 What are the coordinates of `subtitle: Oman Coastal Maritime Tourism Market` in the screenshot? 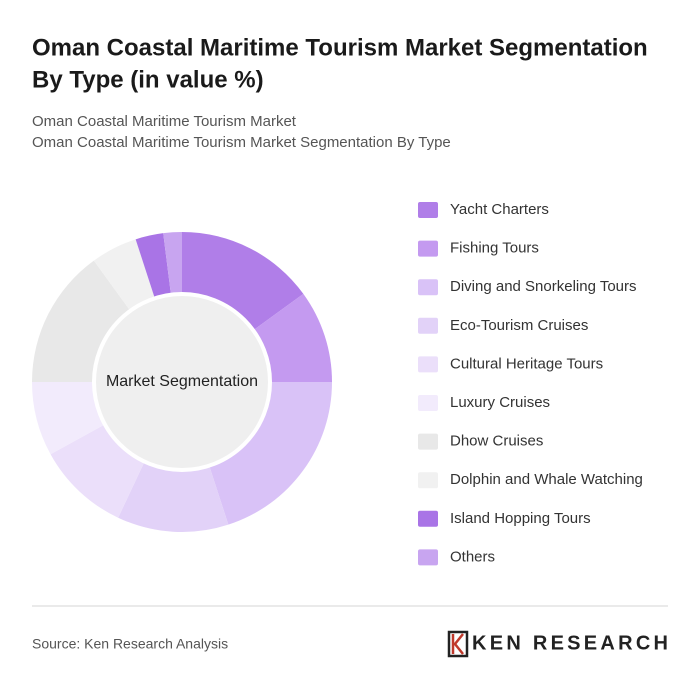 It's located at (164, 121).